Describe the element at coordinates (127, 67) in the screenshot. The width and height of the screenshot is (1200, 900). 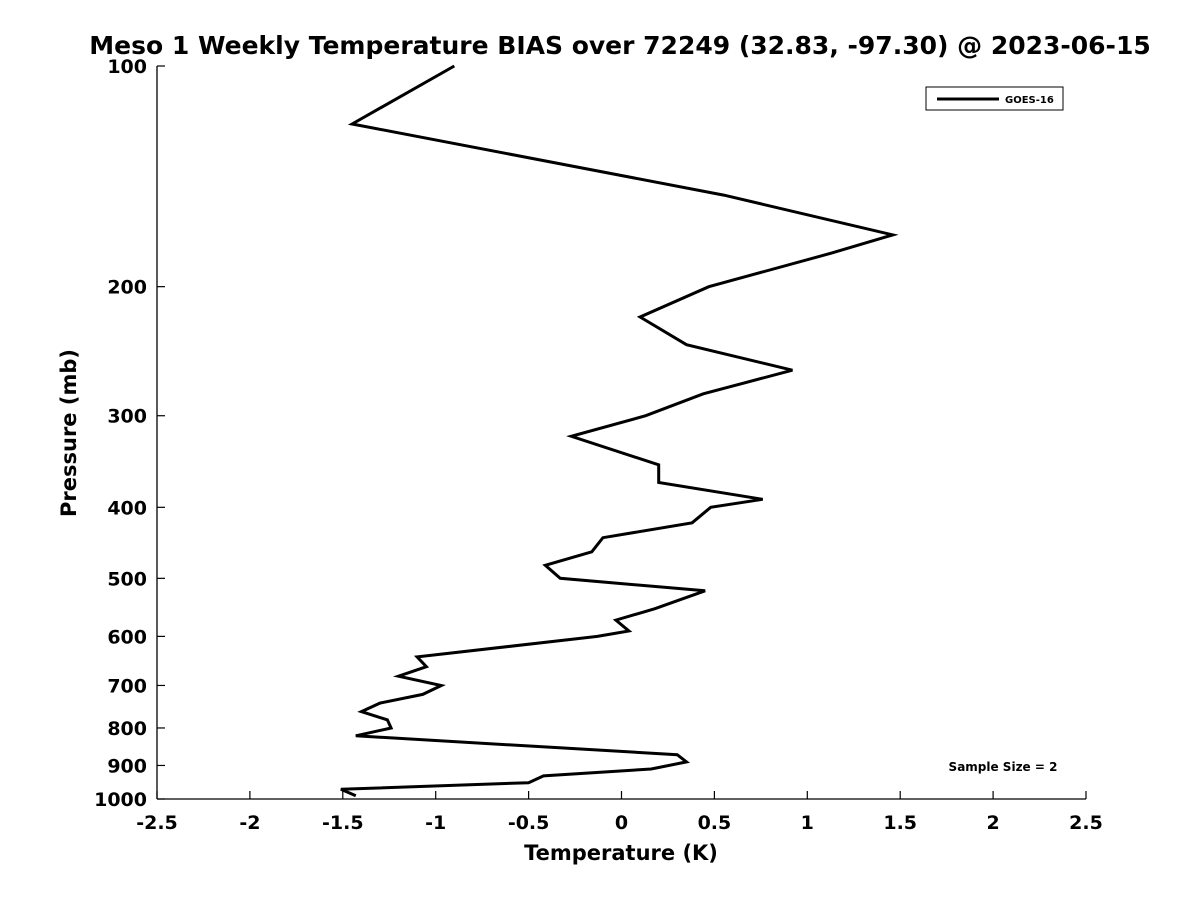
I see `y-tick-label: 100` at that location.